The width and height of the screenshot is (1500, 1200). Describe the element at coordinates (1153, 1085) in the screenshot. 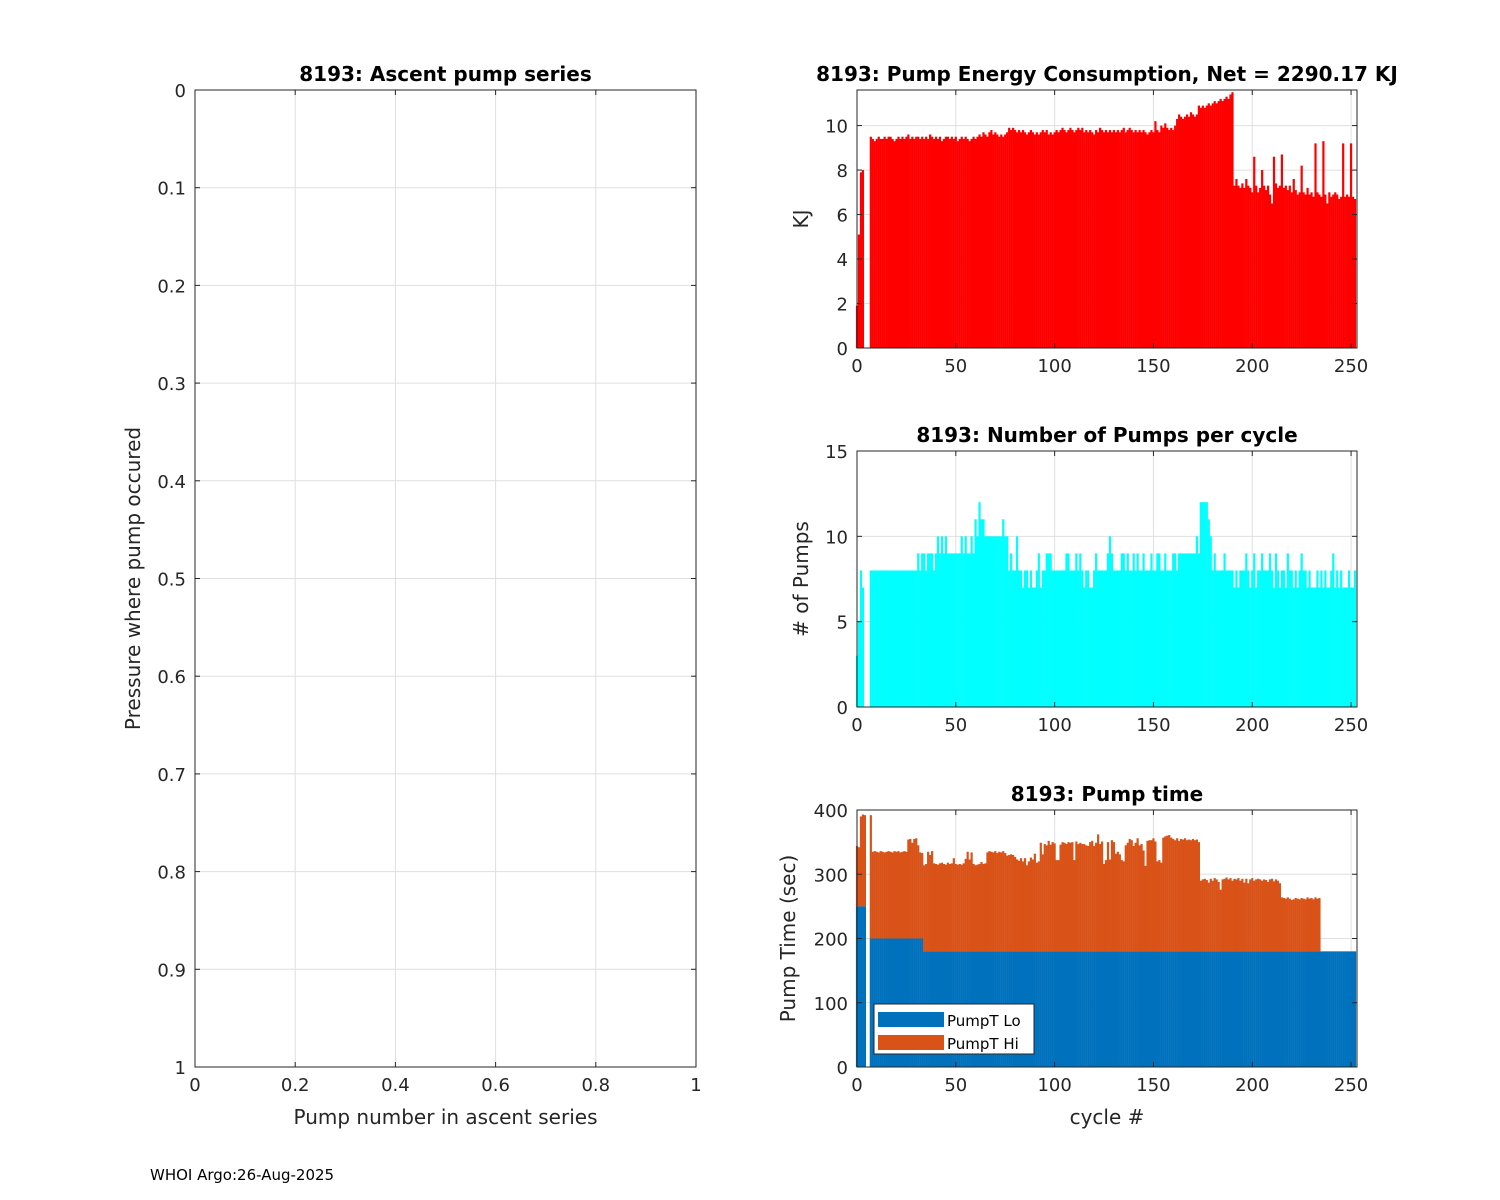

I see `x-tick-label: 150` at that location.